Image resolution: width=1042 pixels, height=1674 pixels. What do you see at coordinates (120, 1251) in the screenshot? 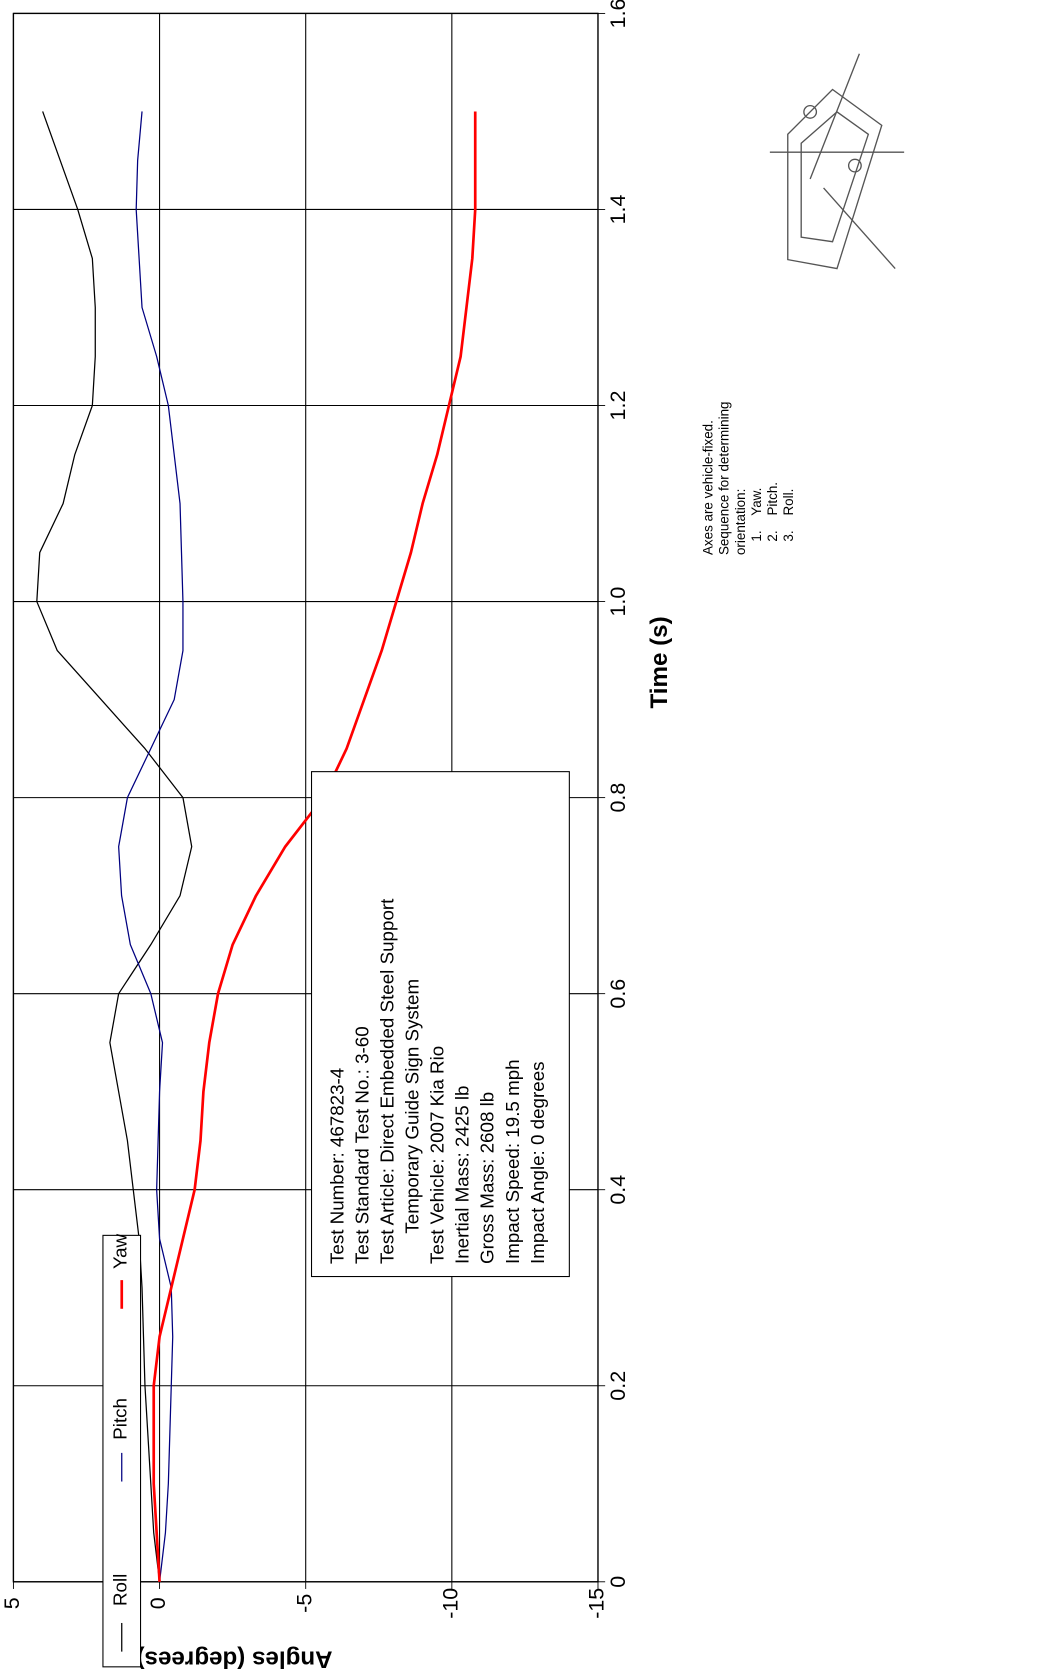
I see `legend-label: Yaw` at bounding box center [120, 1251].